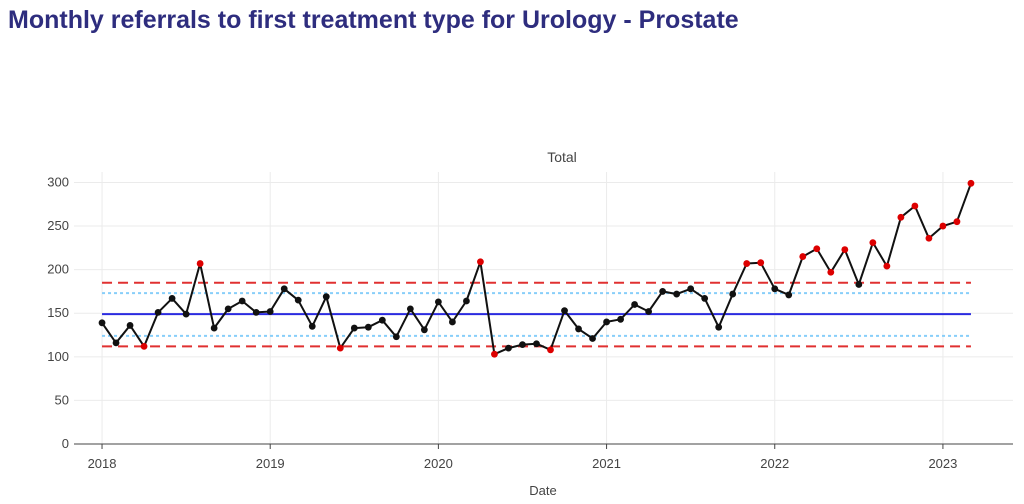  What do you see at coordinates (562, 157) in the screenshot?
I see `chart-title: Total` at bounding box center [562, 157].